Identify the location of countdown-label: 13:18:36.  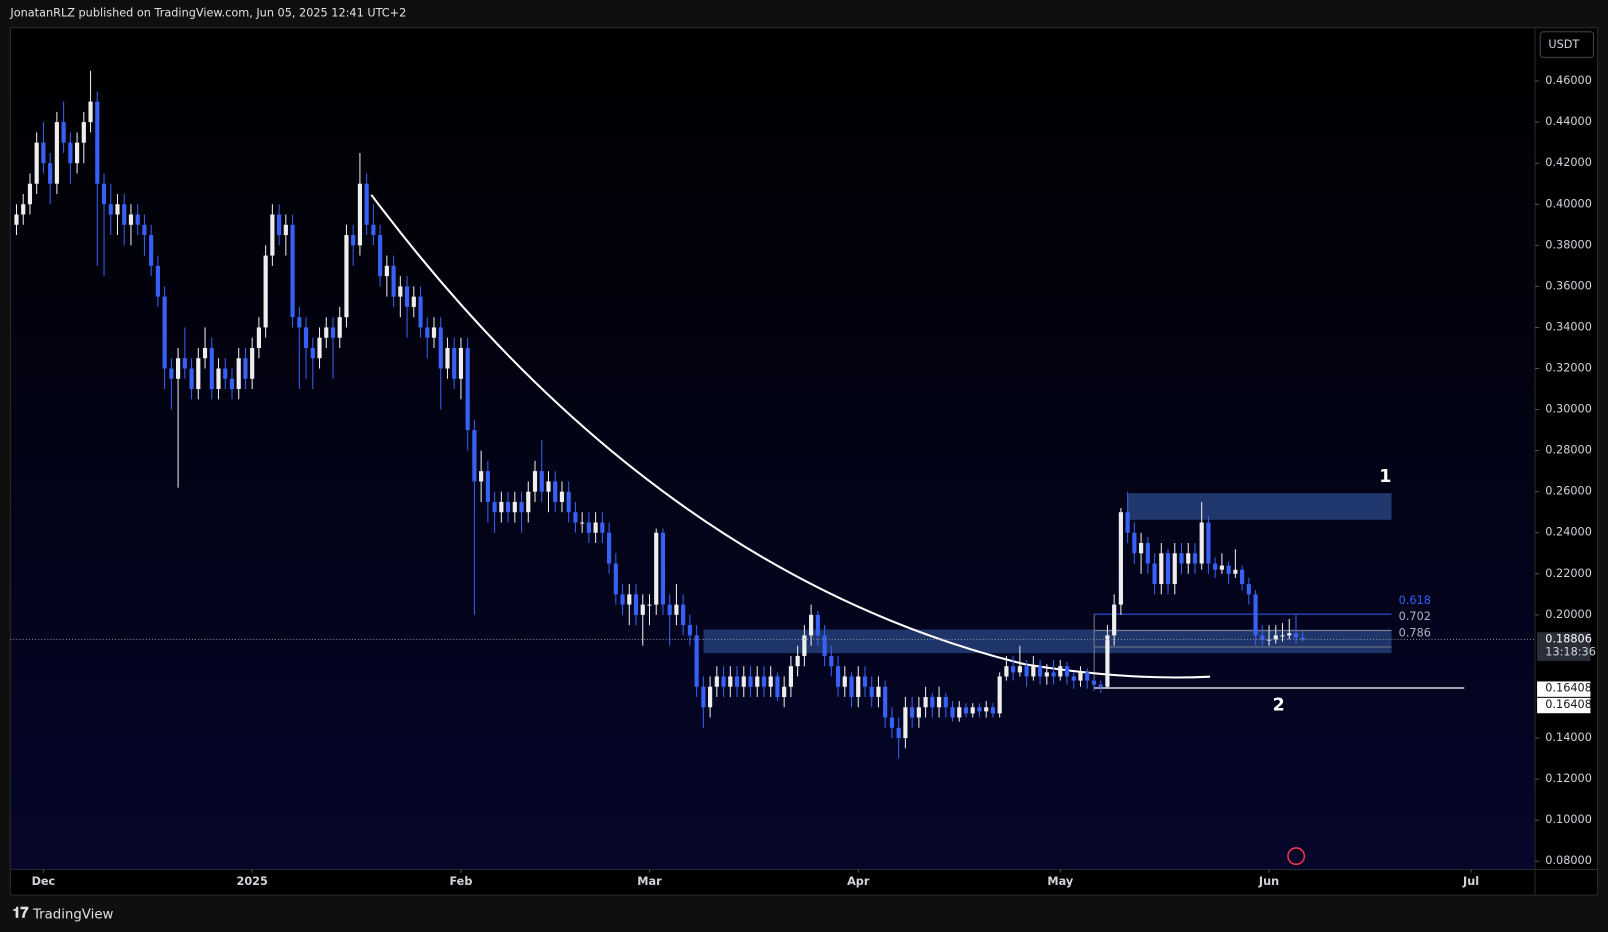
(1570, 652).